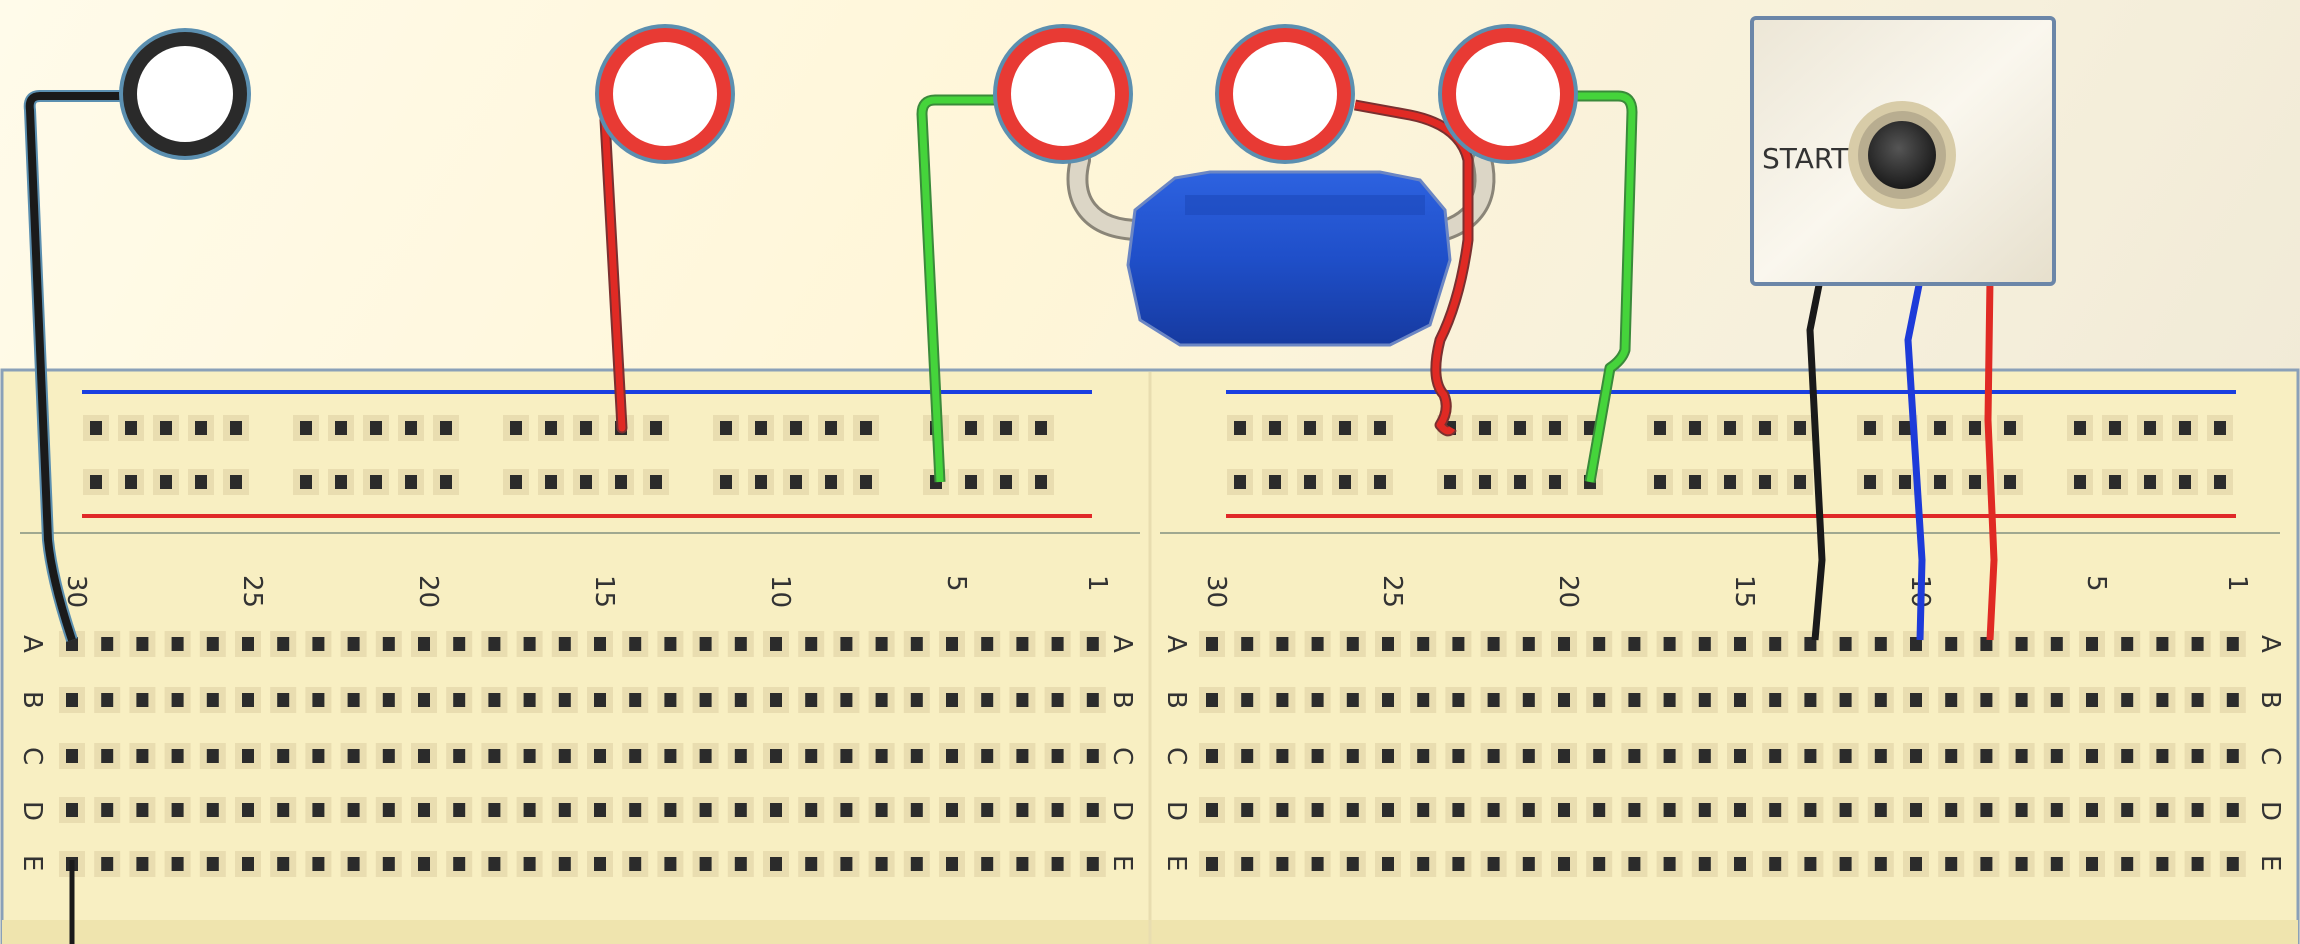  Describe the element at coordinates (1915, 460) in the screenshot. I see `wire-blue-switch` at that location.